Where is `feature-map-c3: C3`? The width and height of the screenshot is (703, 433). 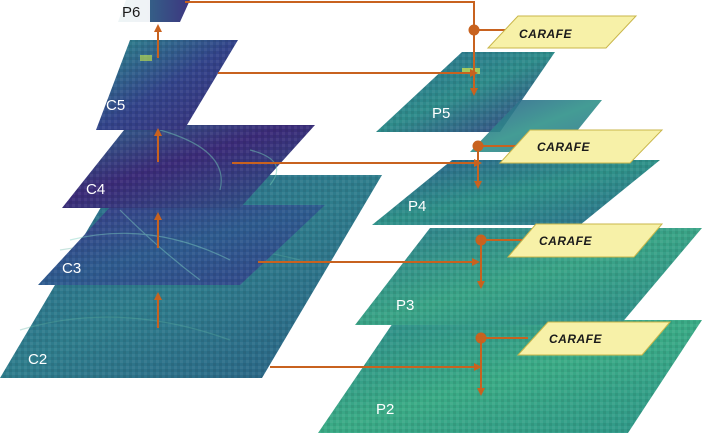 feature-map-c3: C3 is located at coordinates (181, 245).